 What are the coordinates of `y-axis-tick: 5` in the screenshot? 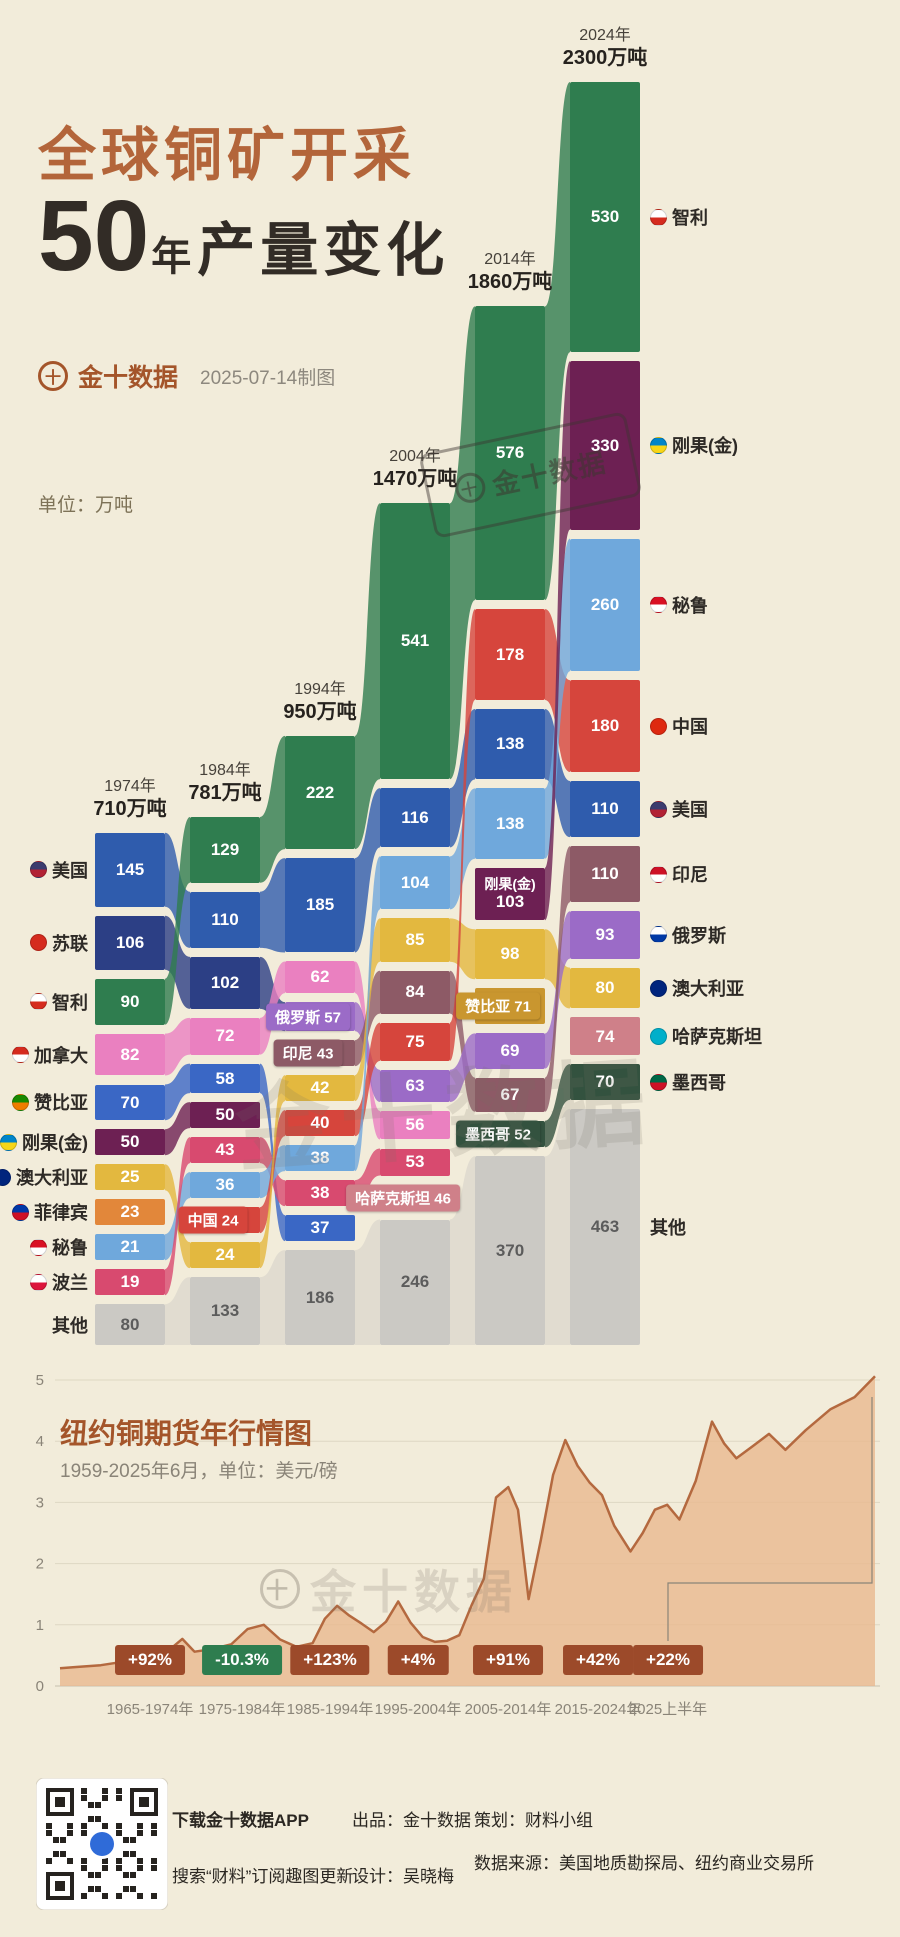 It's located at (40, 1380).